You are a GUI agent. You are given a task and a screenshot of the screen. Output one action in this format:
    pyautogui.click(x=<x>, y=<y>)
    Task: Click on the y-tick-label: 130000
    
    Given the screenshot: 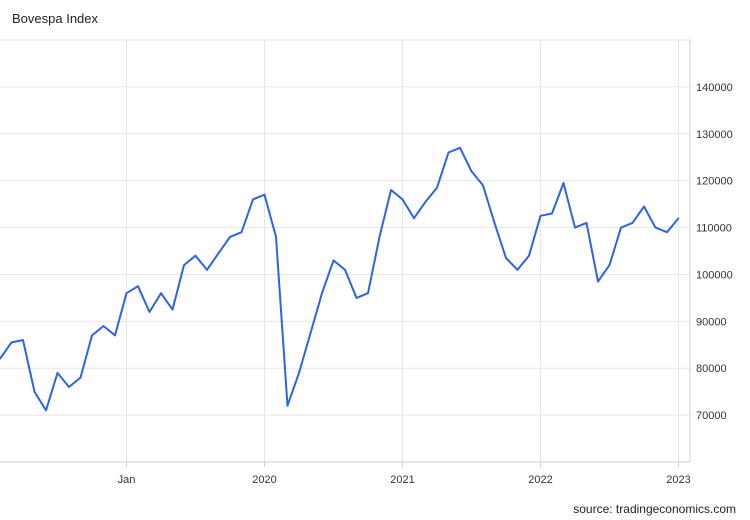 What is the action you would take?
    pyautogui.click(x=714, y=135)
    